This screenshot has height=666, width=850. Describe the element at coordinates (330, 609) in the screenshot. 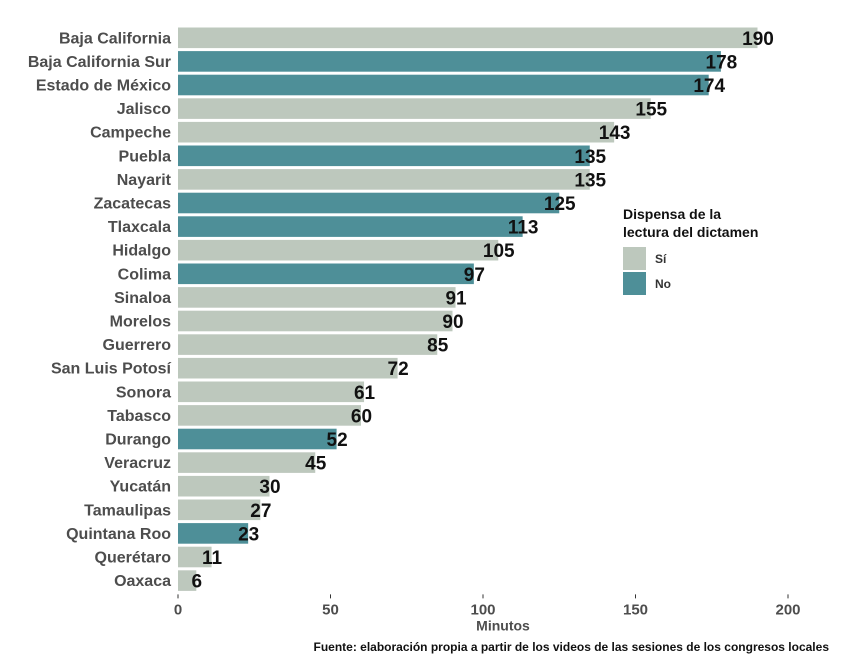

I see `x-tick-label: 50` at that location.